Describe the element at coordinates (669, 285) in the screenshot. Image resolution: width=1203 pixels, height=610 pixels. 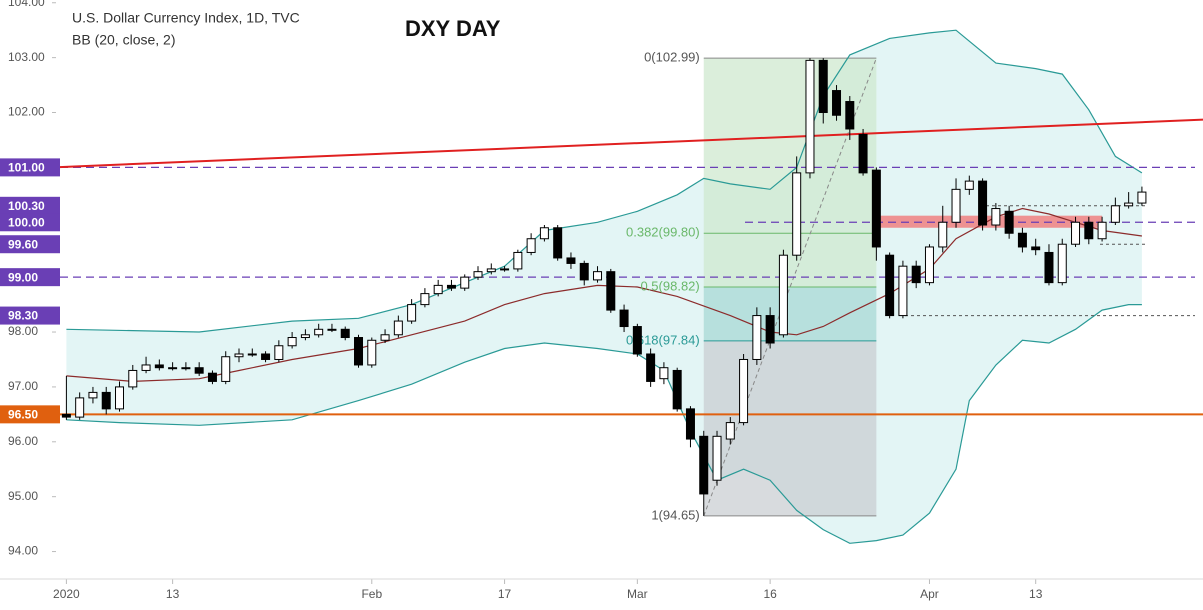
I see `fib-label: 0.5(98.82)` at that location.